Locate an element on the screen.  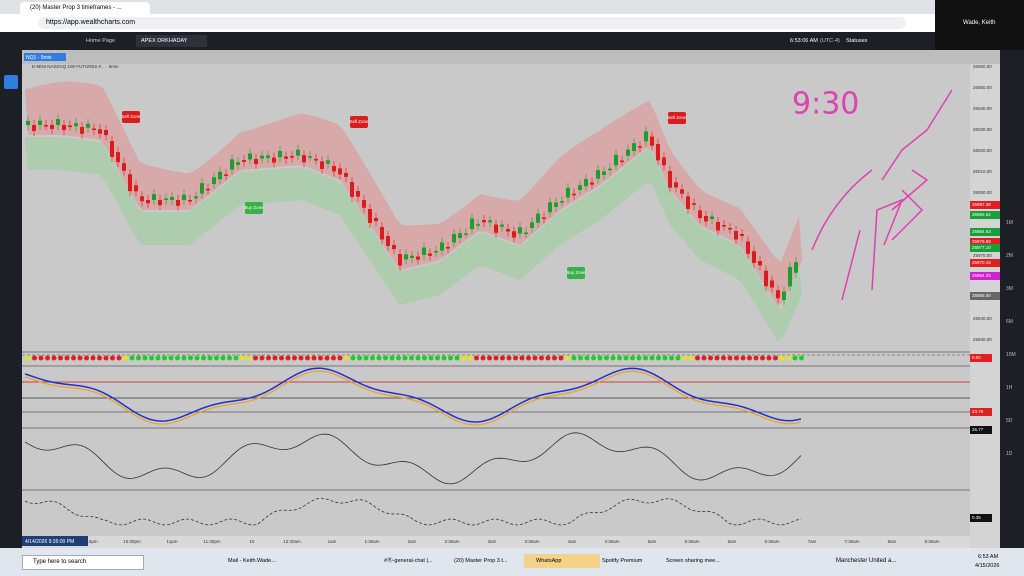
add-button is located at coordinates (11, 82).